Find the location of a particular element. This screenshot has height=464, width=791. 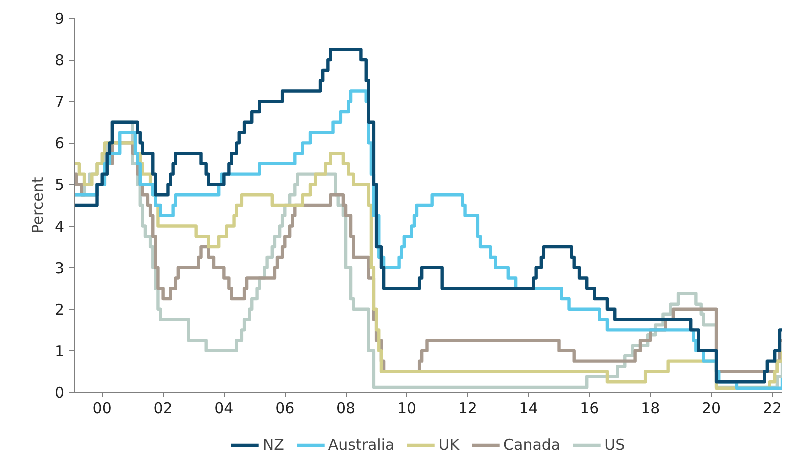

y-tick-label: 9 is located at coordinates (59, 19).